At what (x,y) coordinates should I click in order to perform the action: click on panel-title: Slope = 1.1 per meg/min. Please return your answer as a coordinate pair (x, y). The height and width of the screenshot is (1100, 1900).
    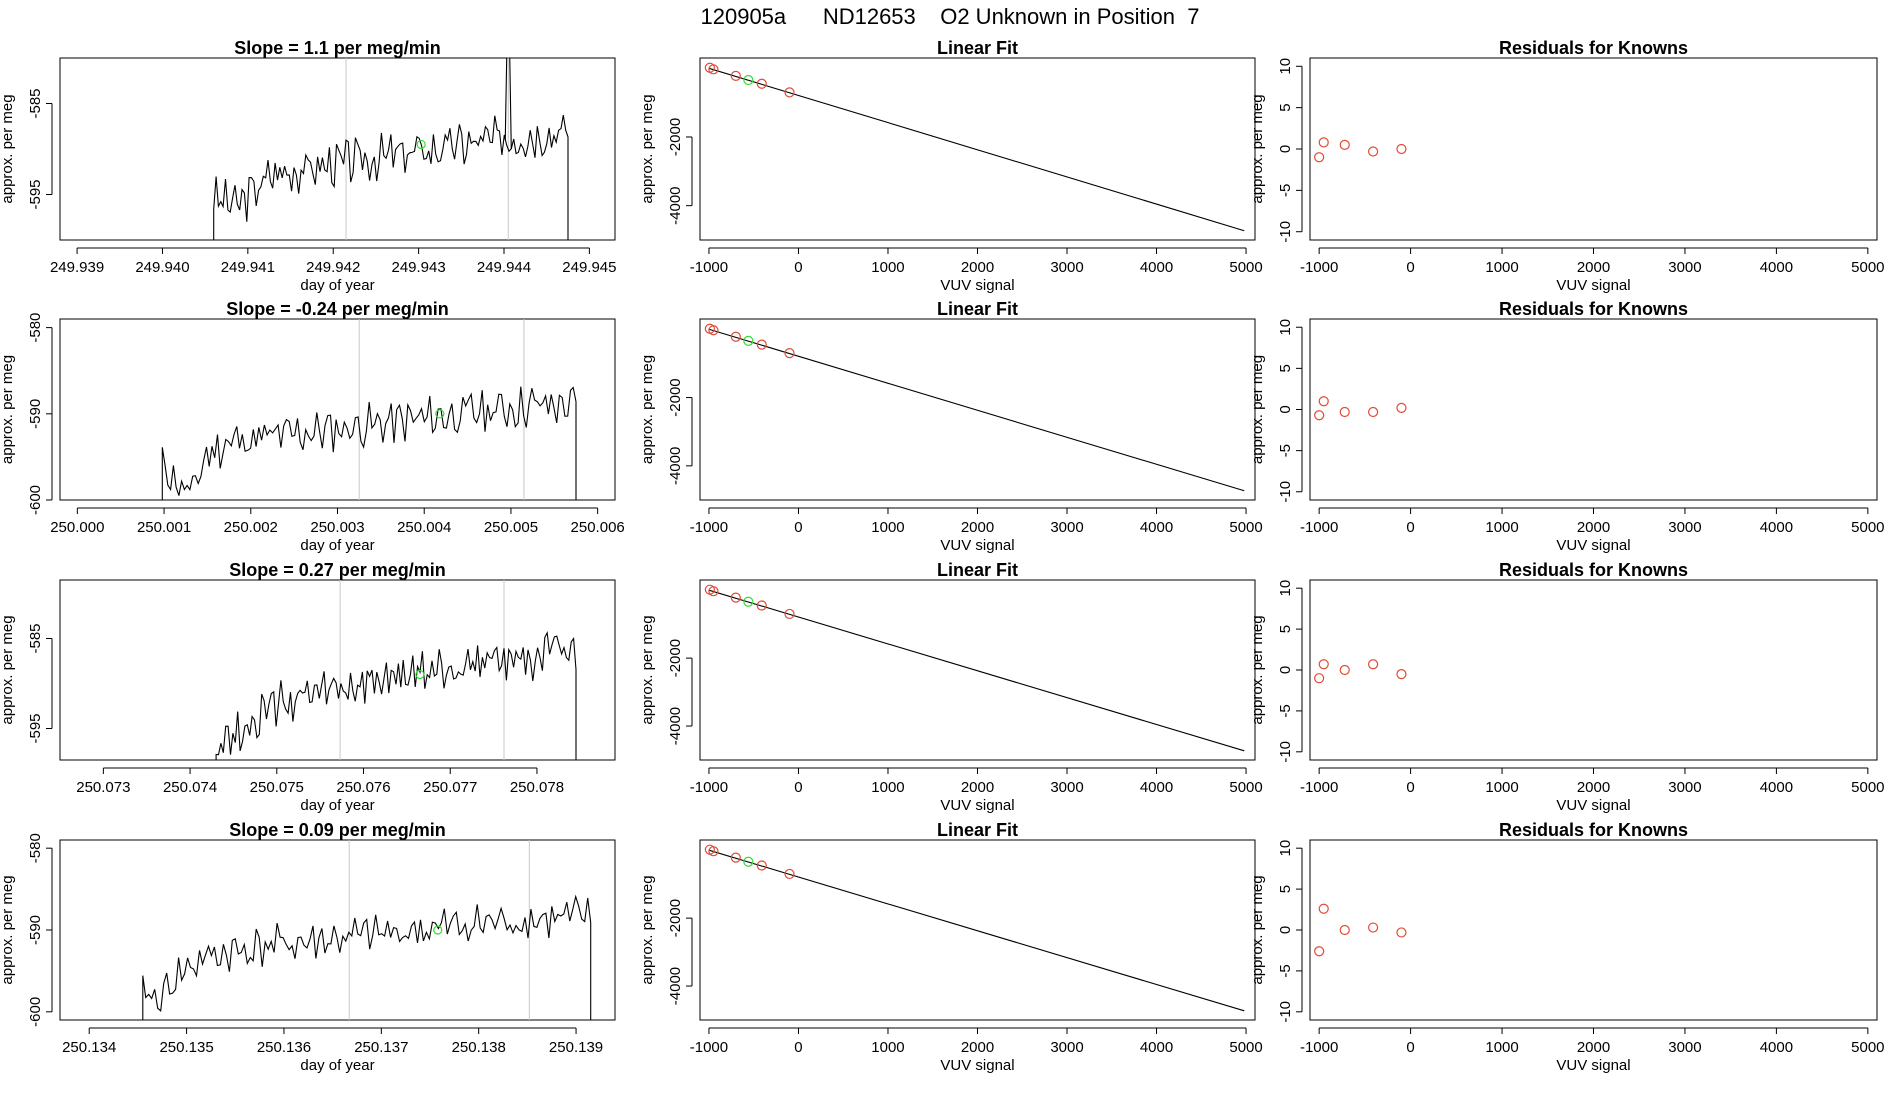
    Looking at the image, I should click on (337, 48).